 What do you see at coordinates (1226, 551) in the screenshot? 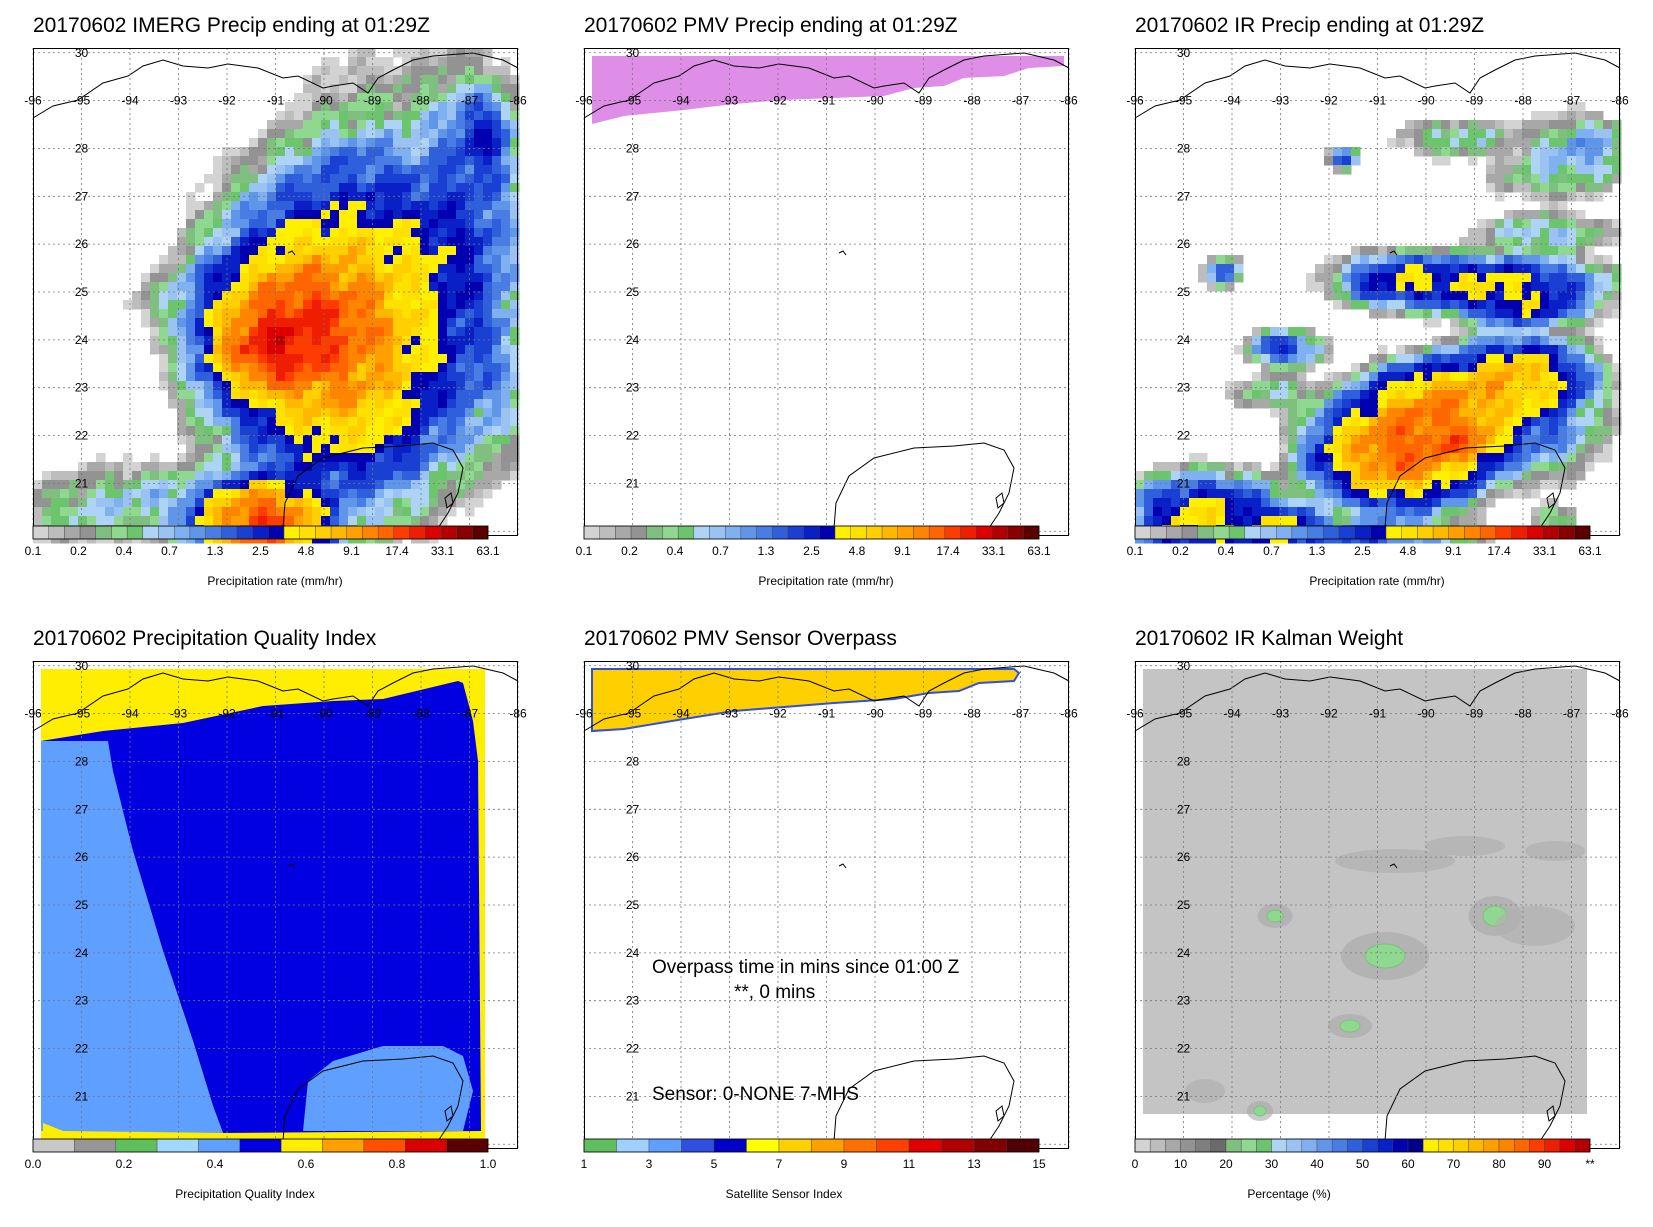
I see `colorbar-tick-label: 0.4` at bounding box center [1226, 551].